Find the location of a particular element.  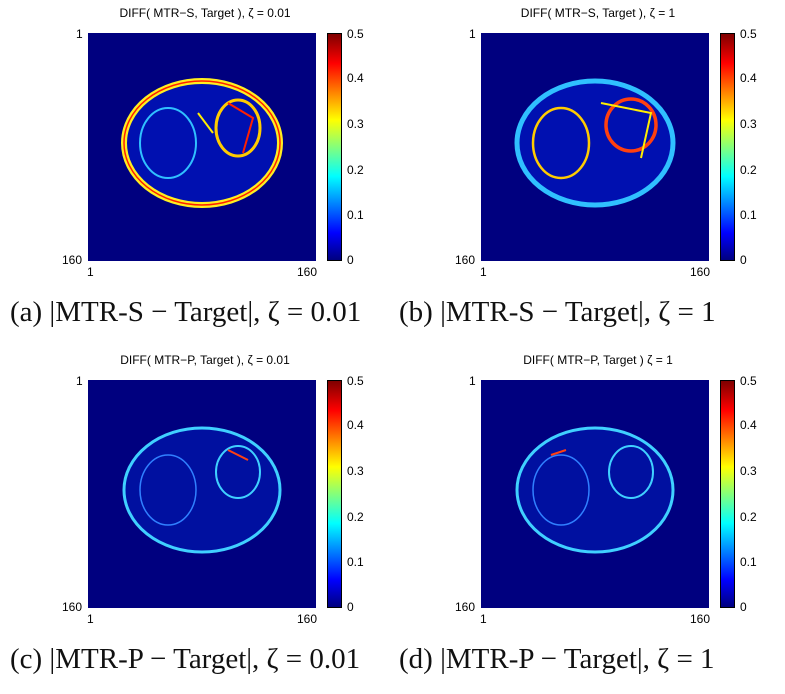

panel-caption: (b) |MTR-S − Target|, ζ = 1 is located at coordinates (557, 312).